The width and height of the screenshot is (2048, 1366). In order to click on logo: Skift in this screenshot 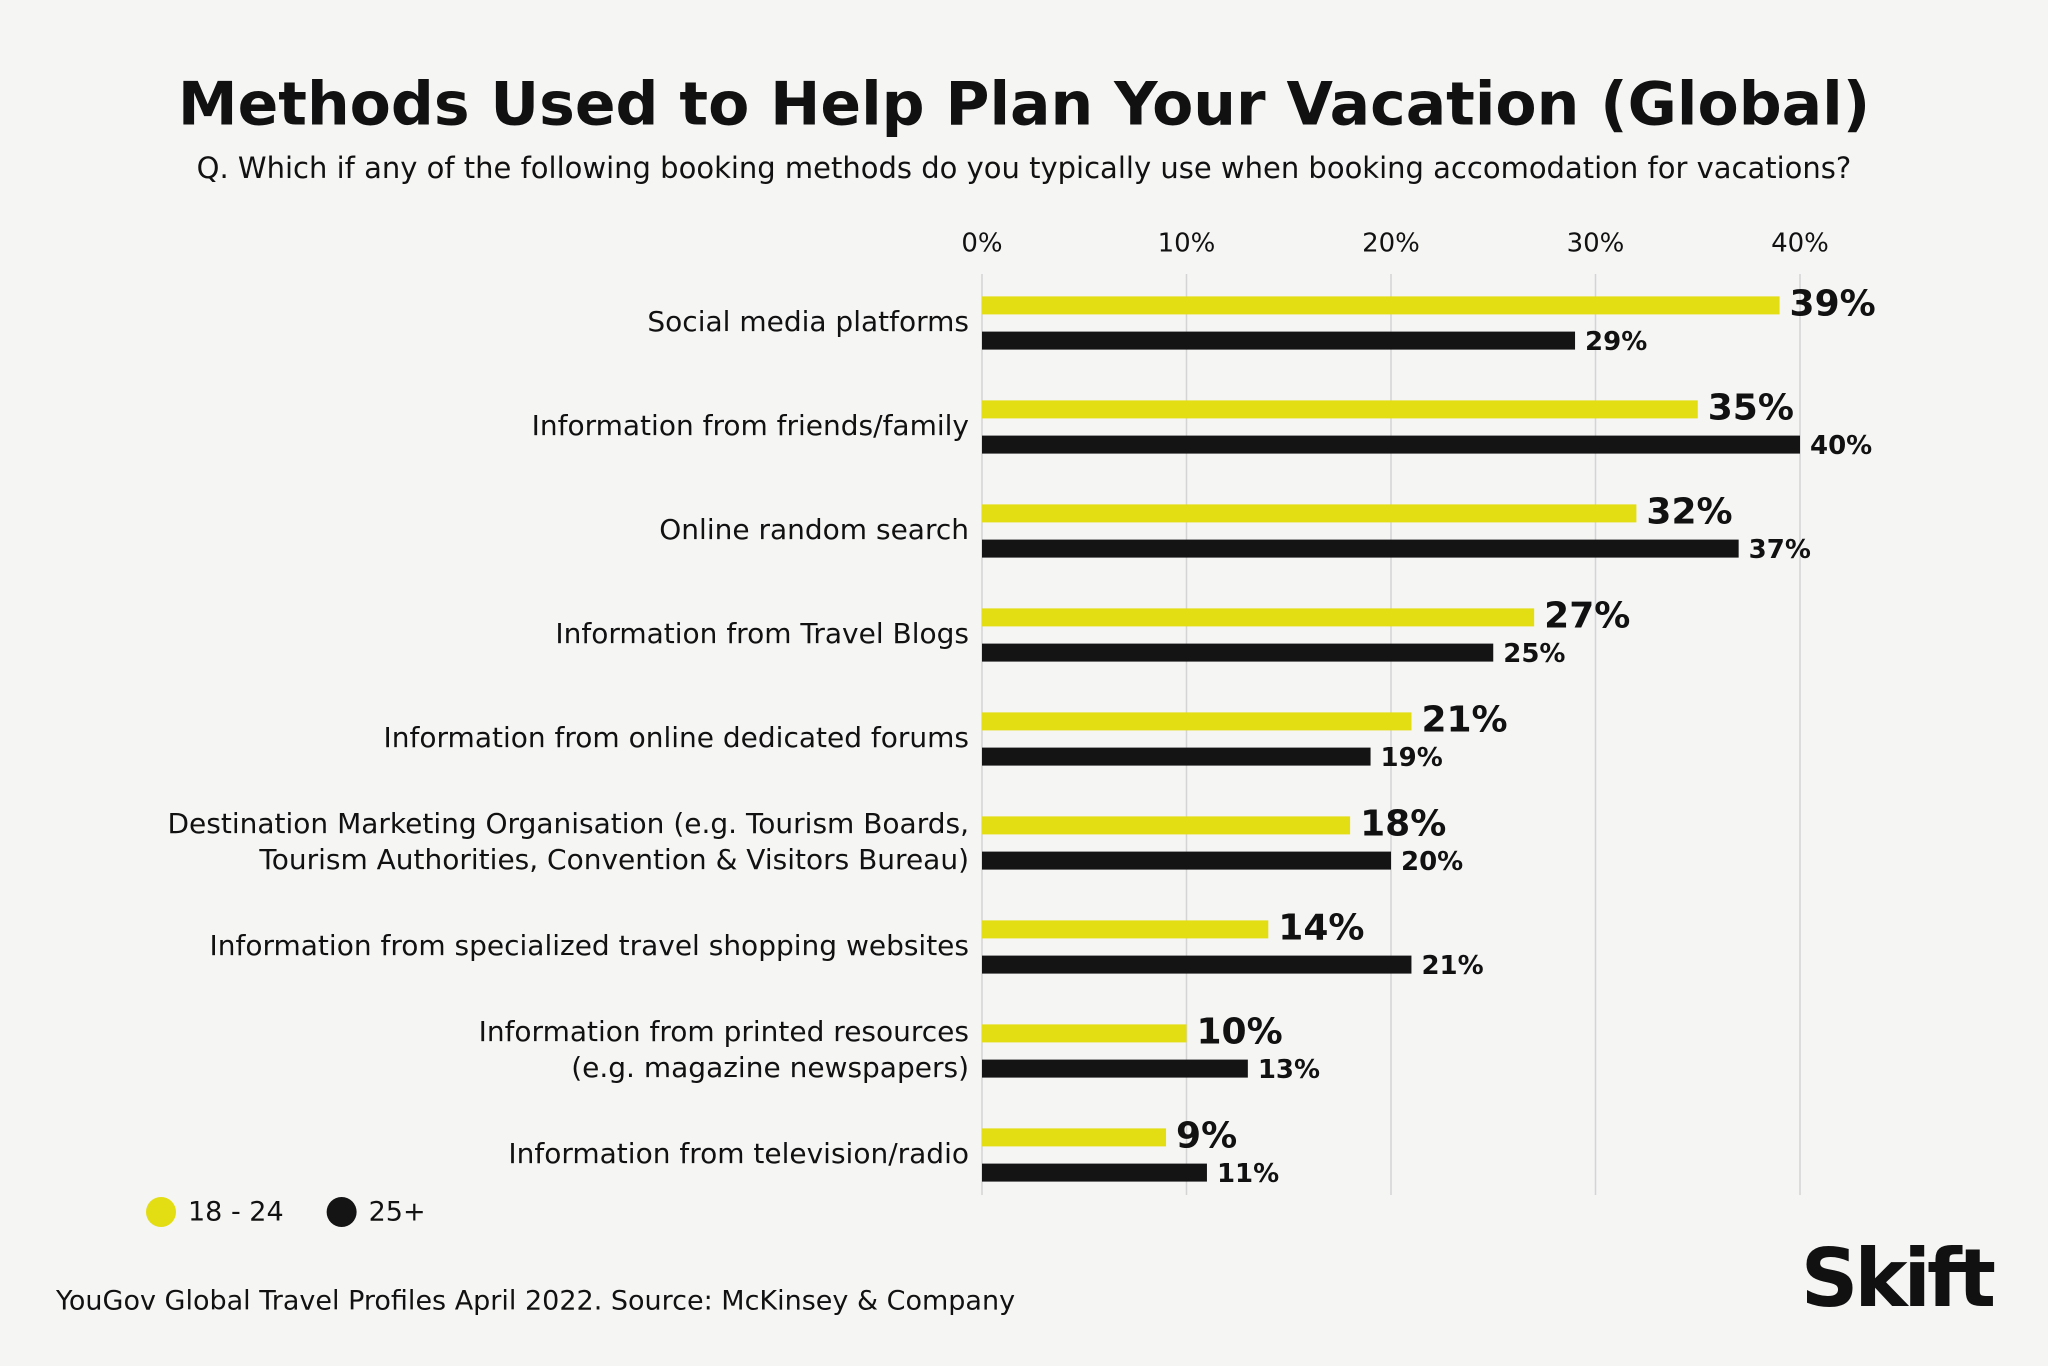, I will do `click(1898, 1278)`.